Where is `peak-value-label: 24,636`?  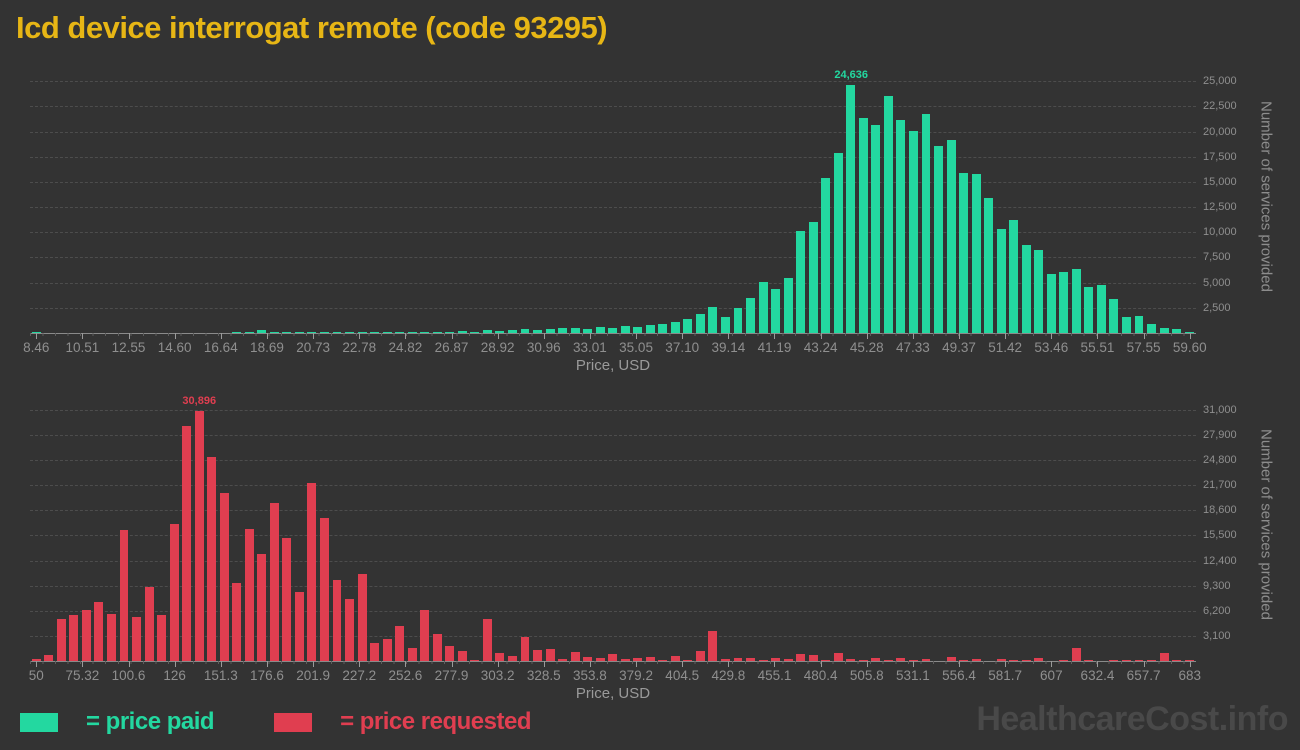 peak-value-label: 24,636 is located at coordinates (851, 74).